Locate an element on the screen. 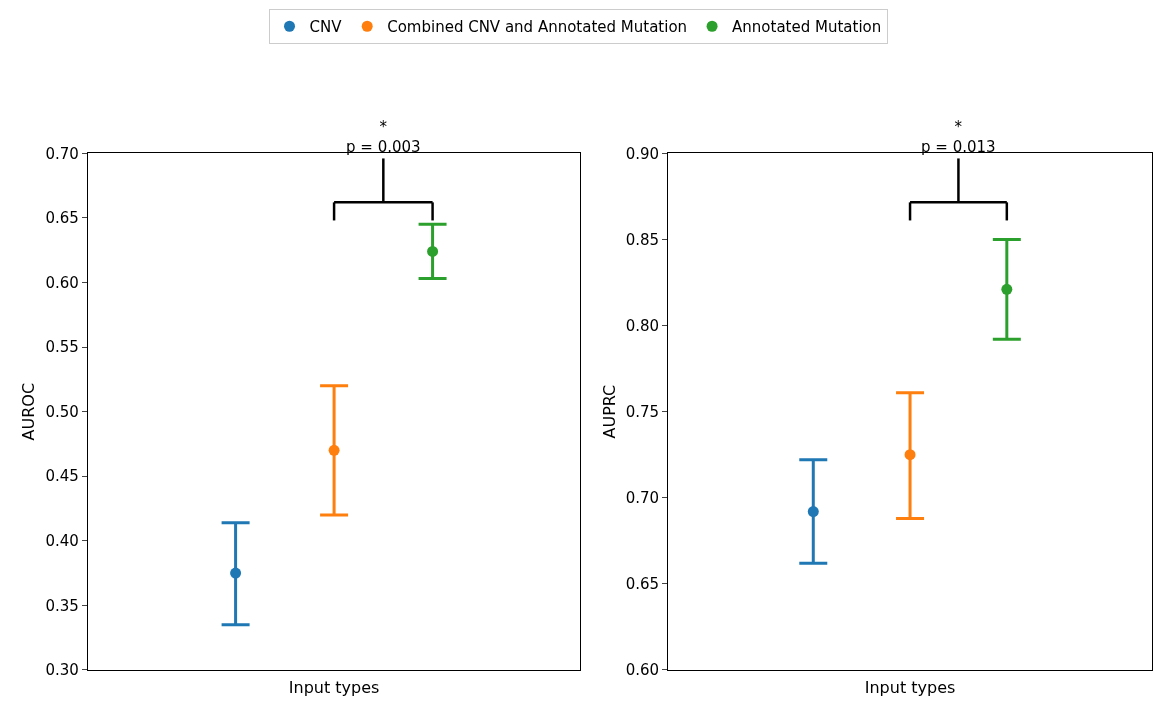  y-tick-label: 0.55 is located at coordinates (62, 347).